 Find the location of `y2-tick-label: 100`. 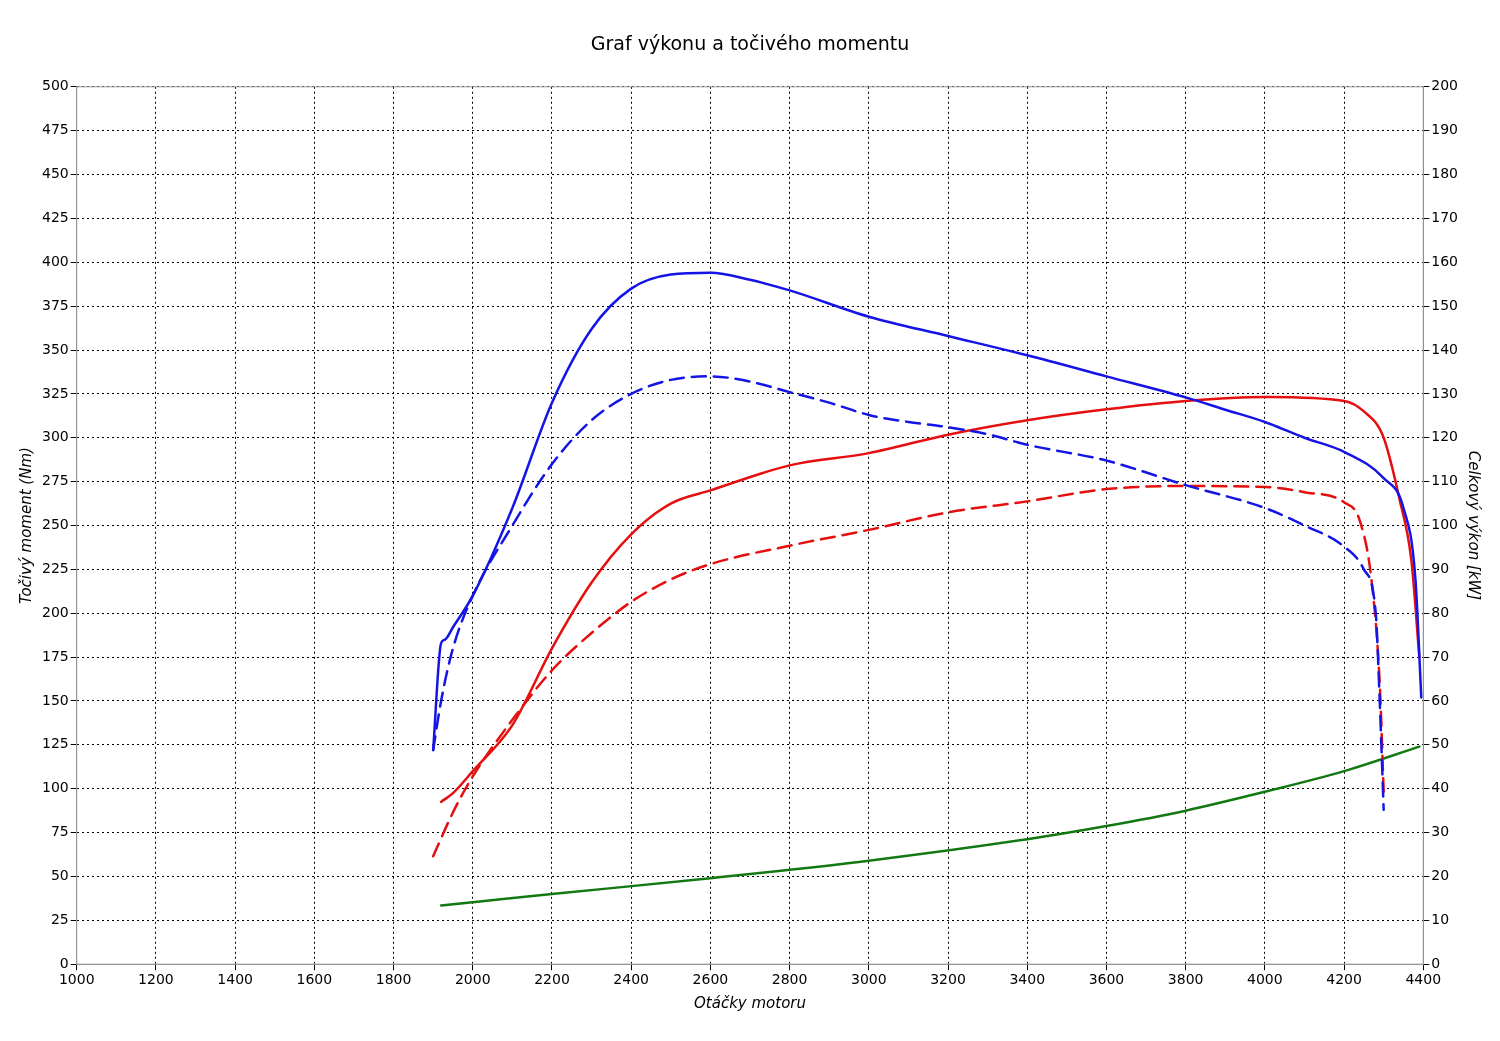

y2-tick-label: 100 is located at coordinates (1445, 524).